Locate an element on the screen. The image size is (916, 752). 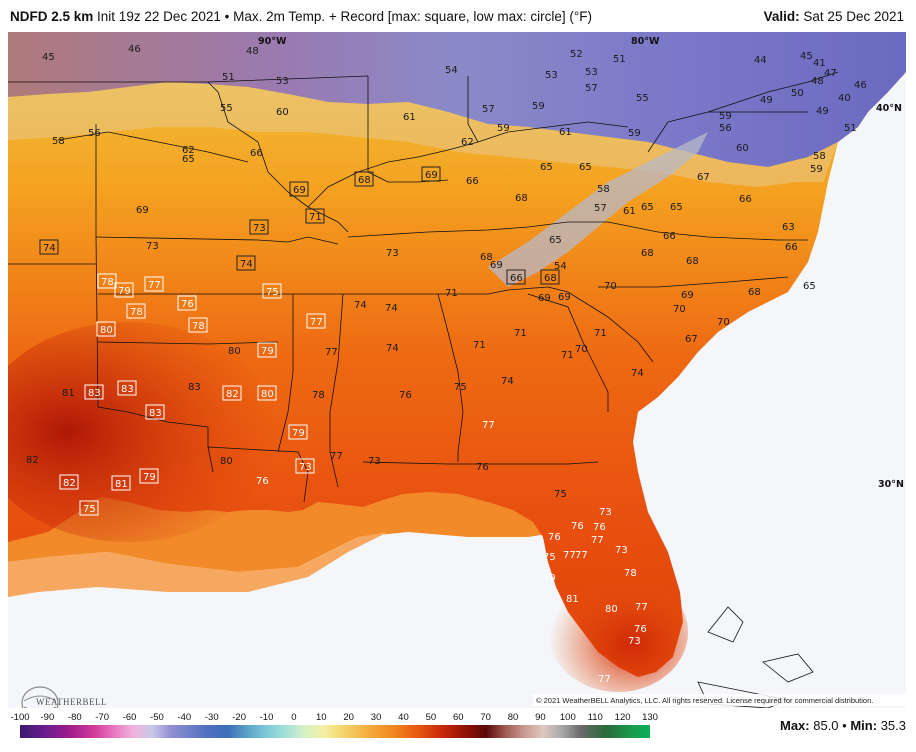
record-value: 75 is located at coordinates (272, 292).